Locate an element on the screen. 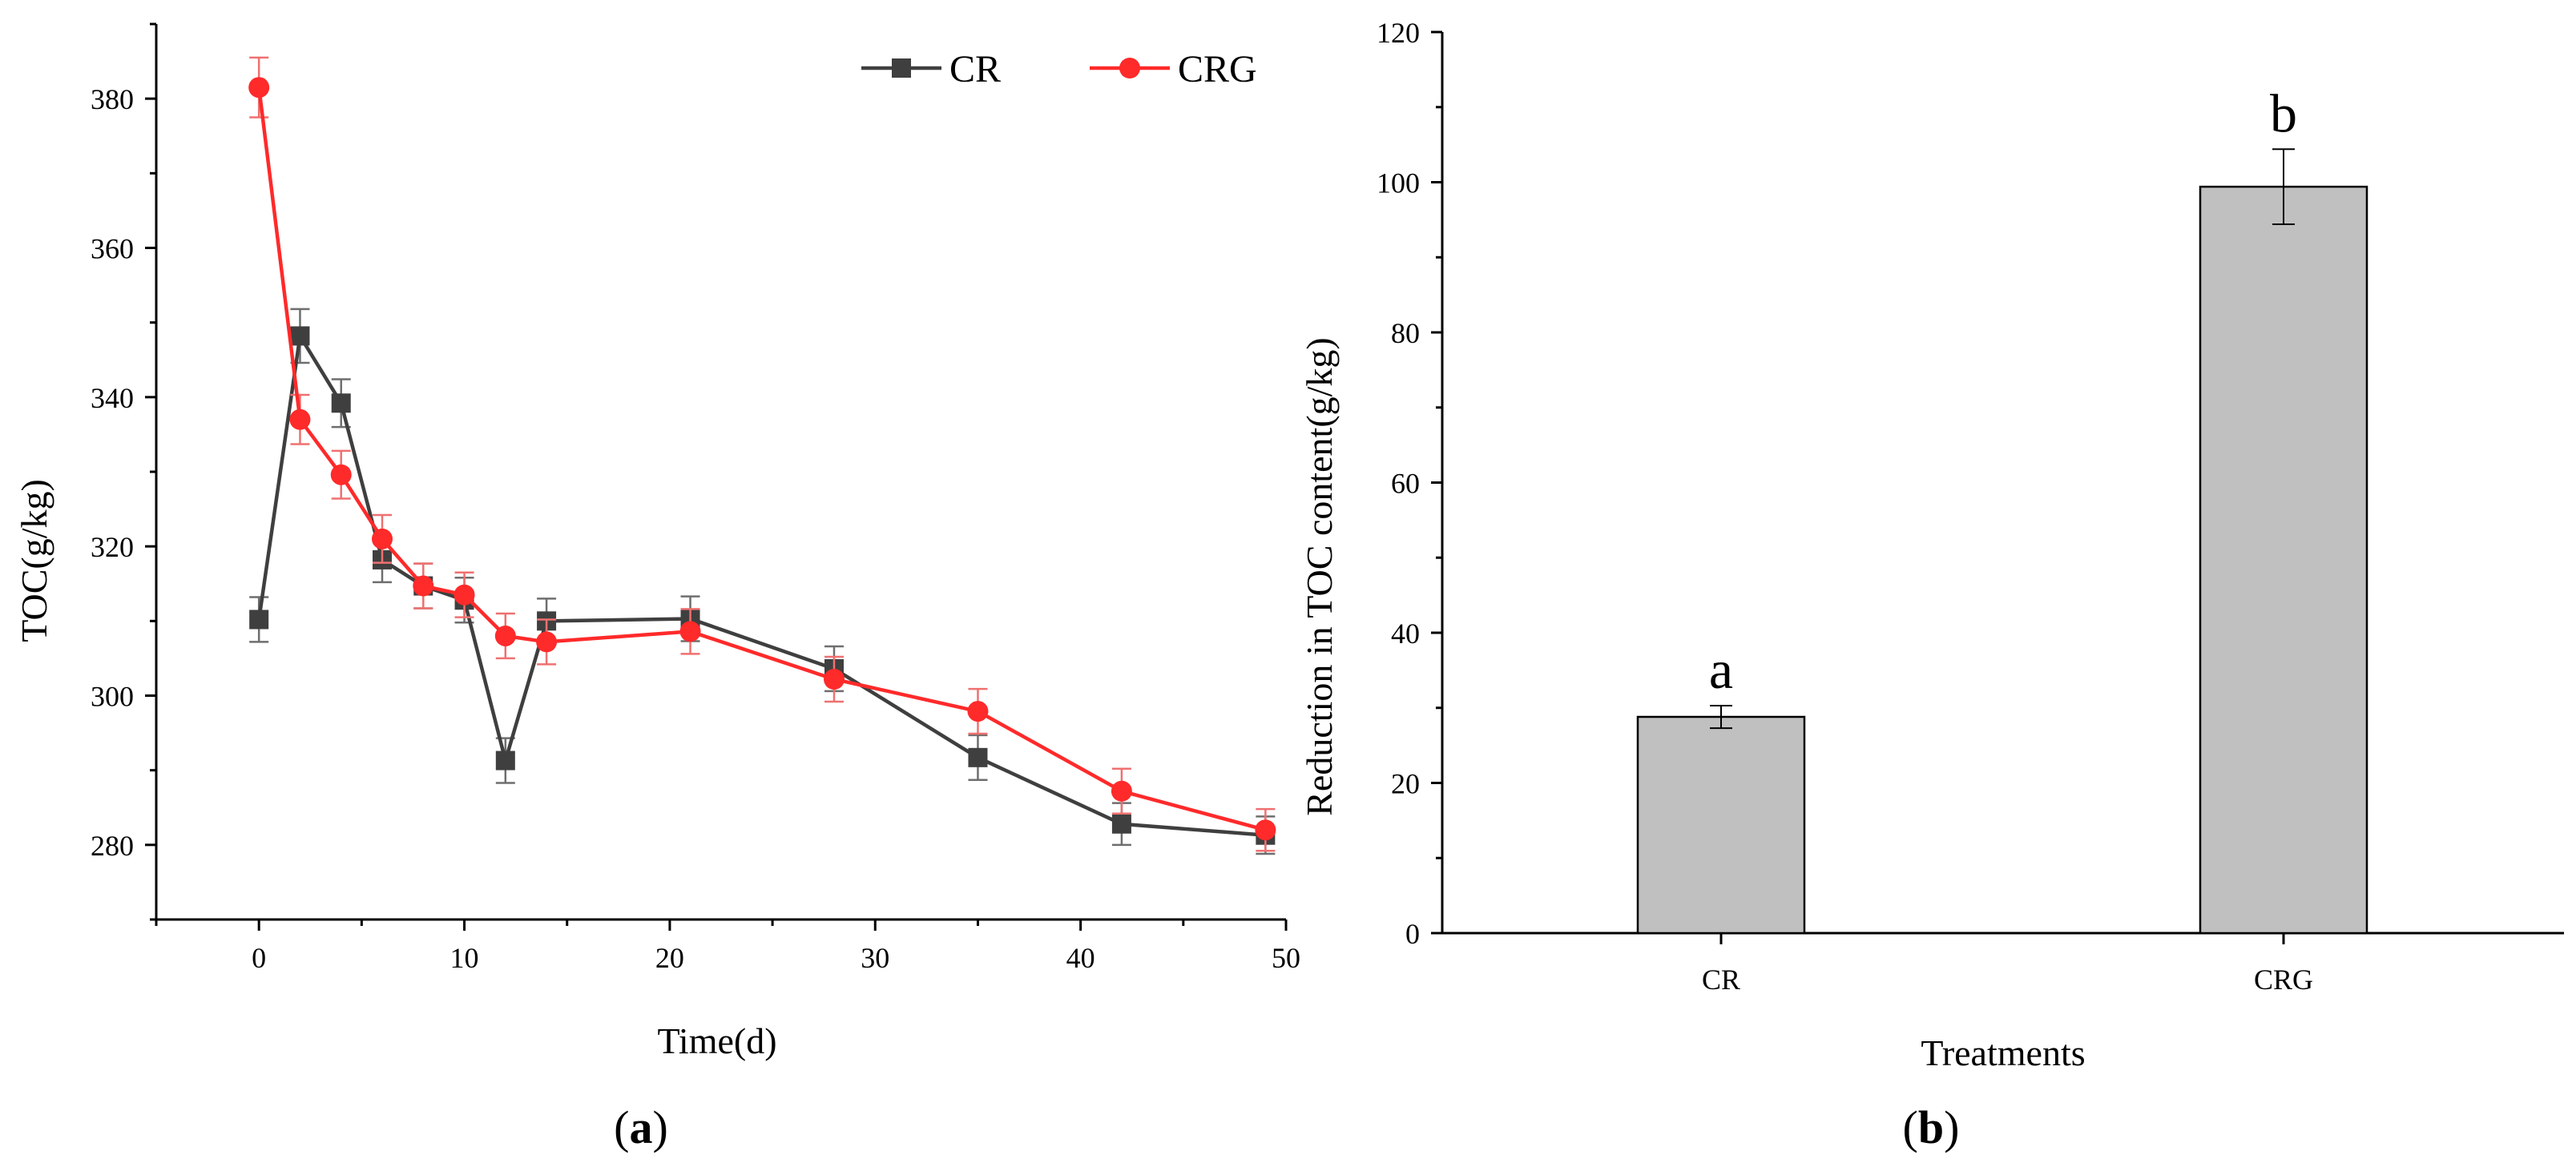 The image size is (2576, 1171). y-tick-label: 100 is located at coordinates (1398, 183).